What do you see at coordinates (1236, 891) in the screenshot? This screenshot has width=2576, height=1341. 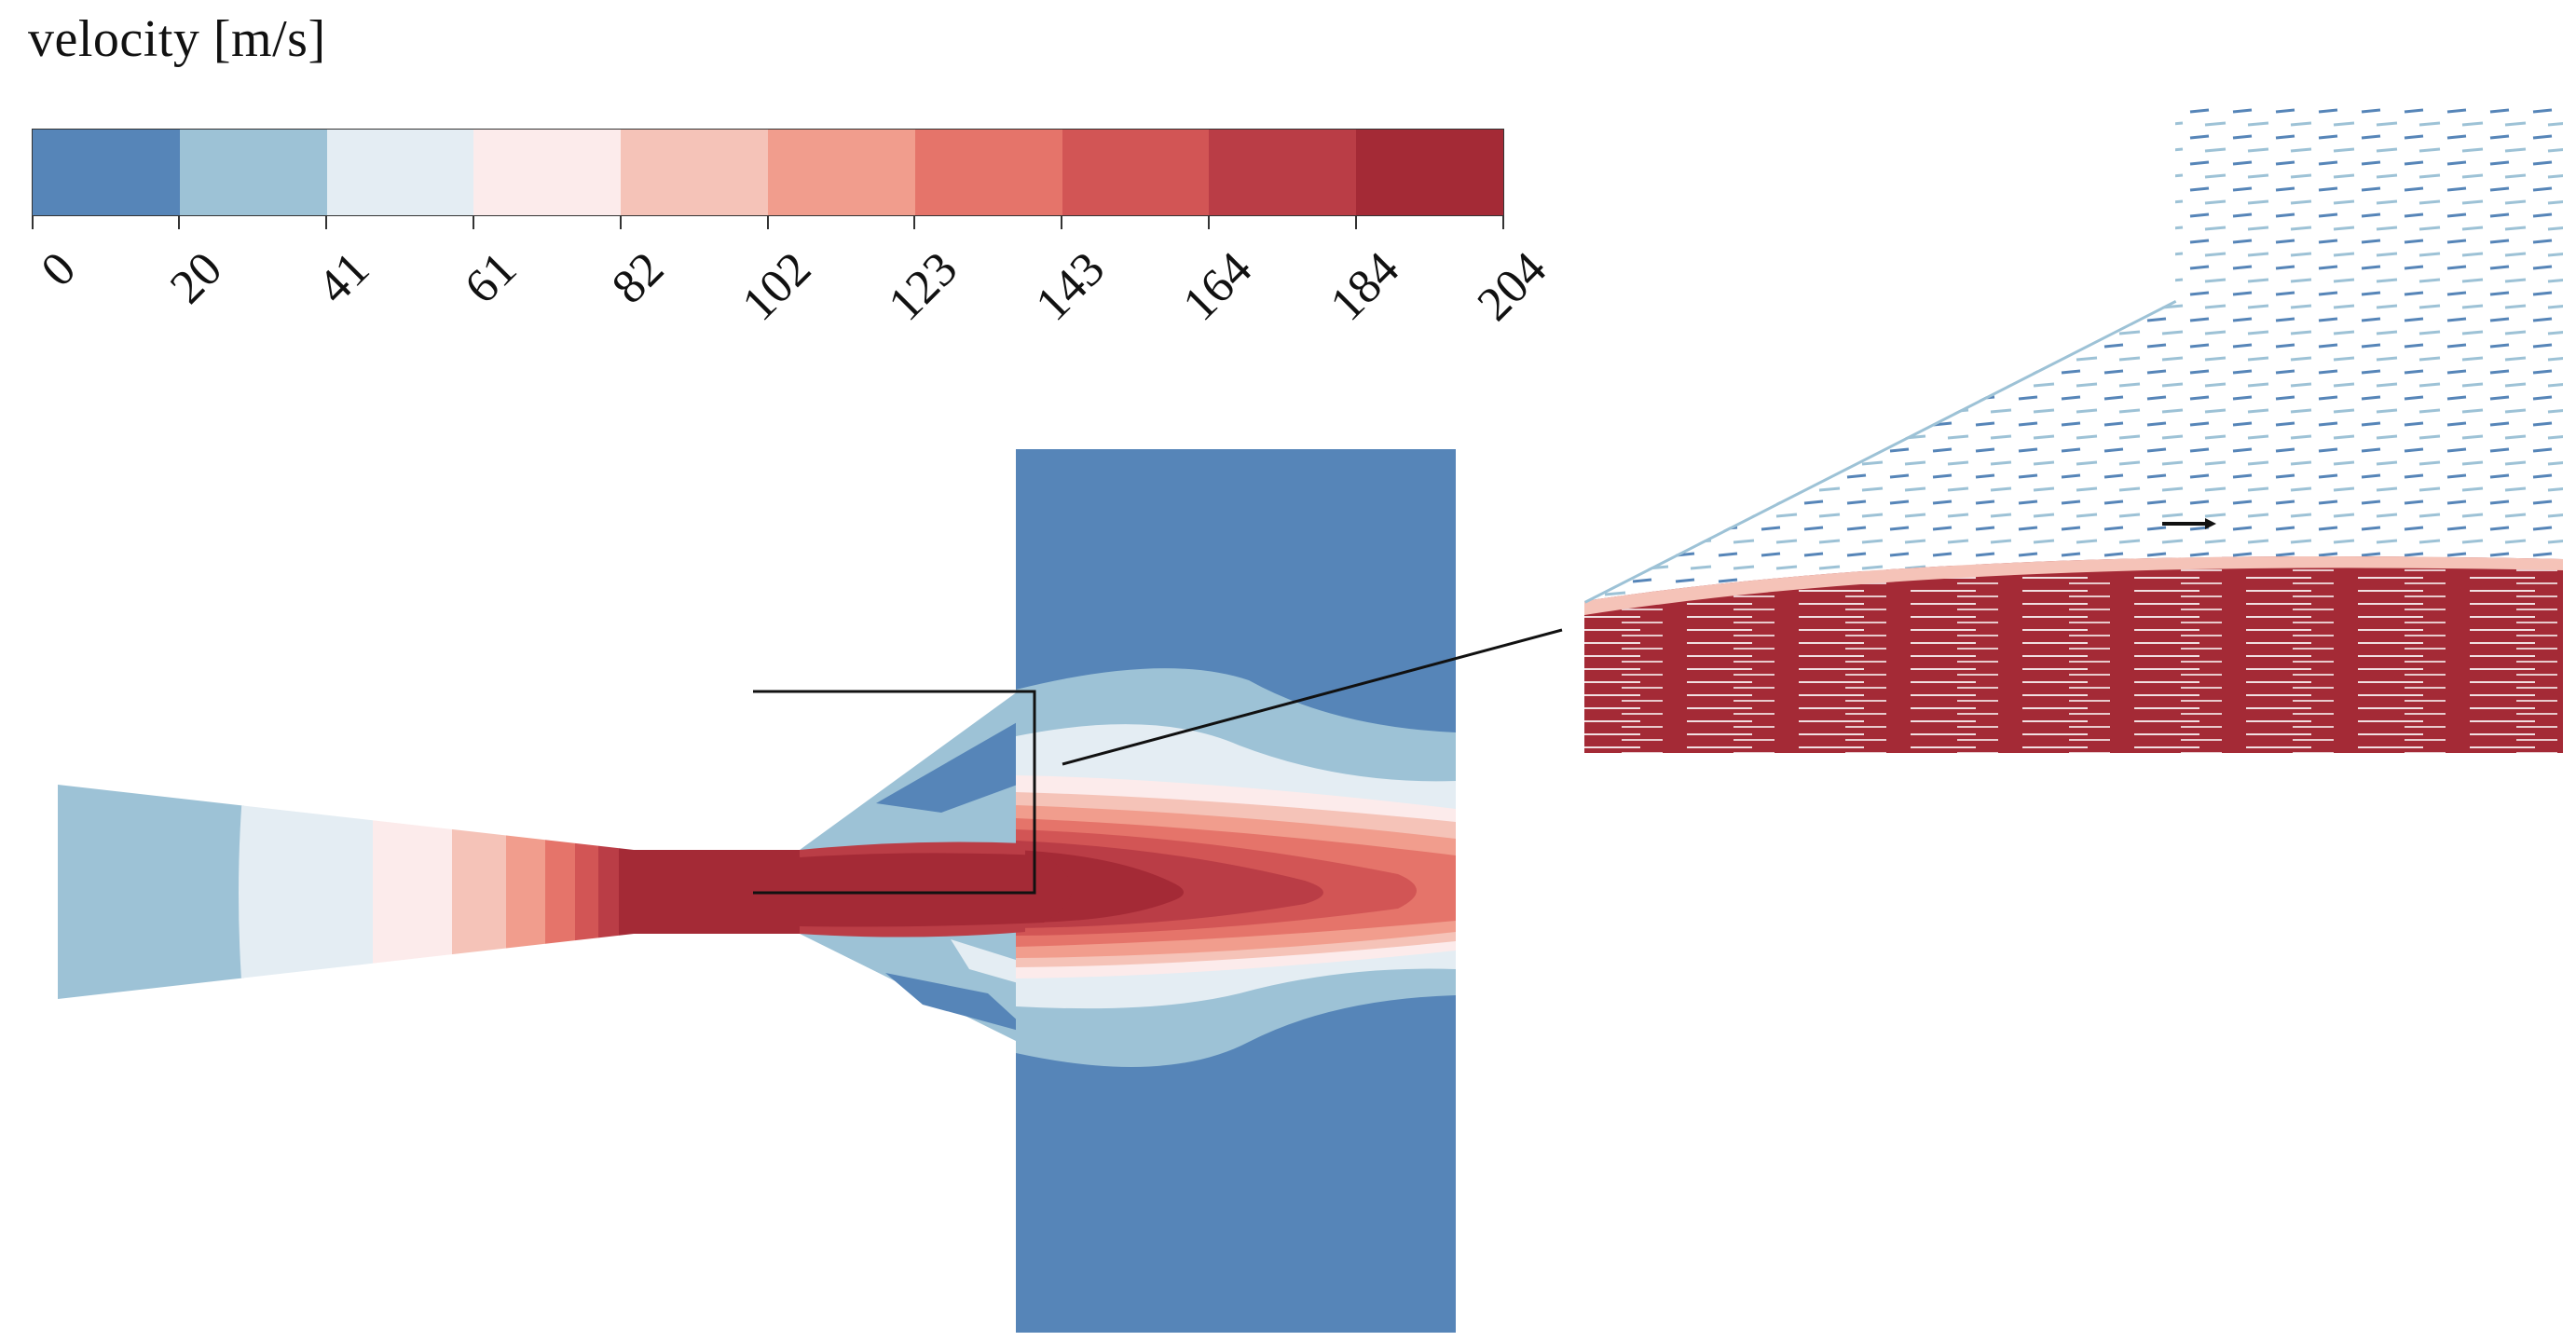 I see `expansion-chamber` at bounding box center [1236, 891].